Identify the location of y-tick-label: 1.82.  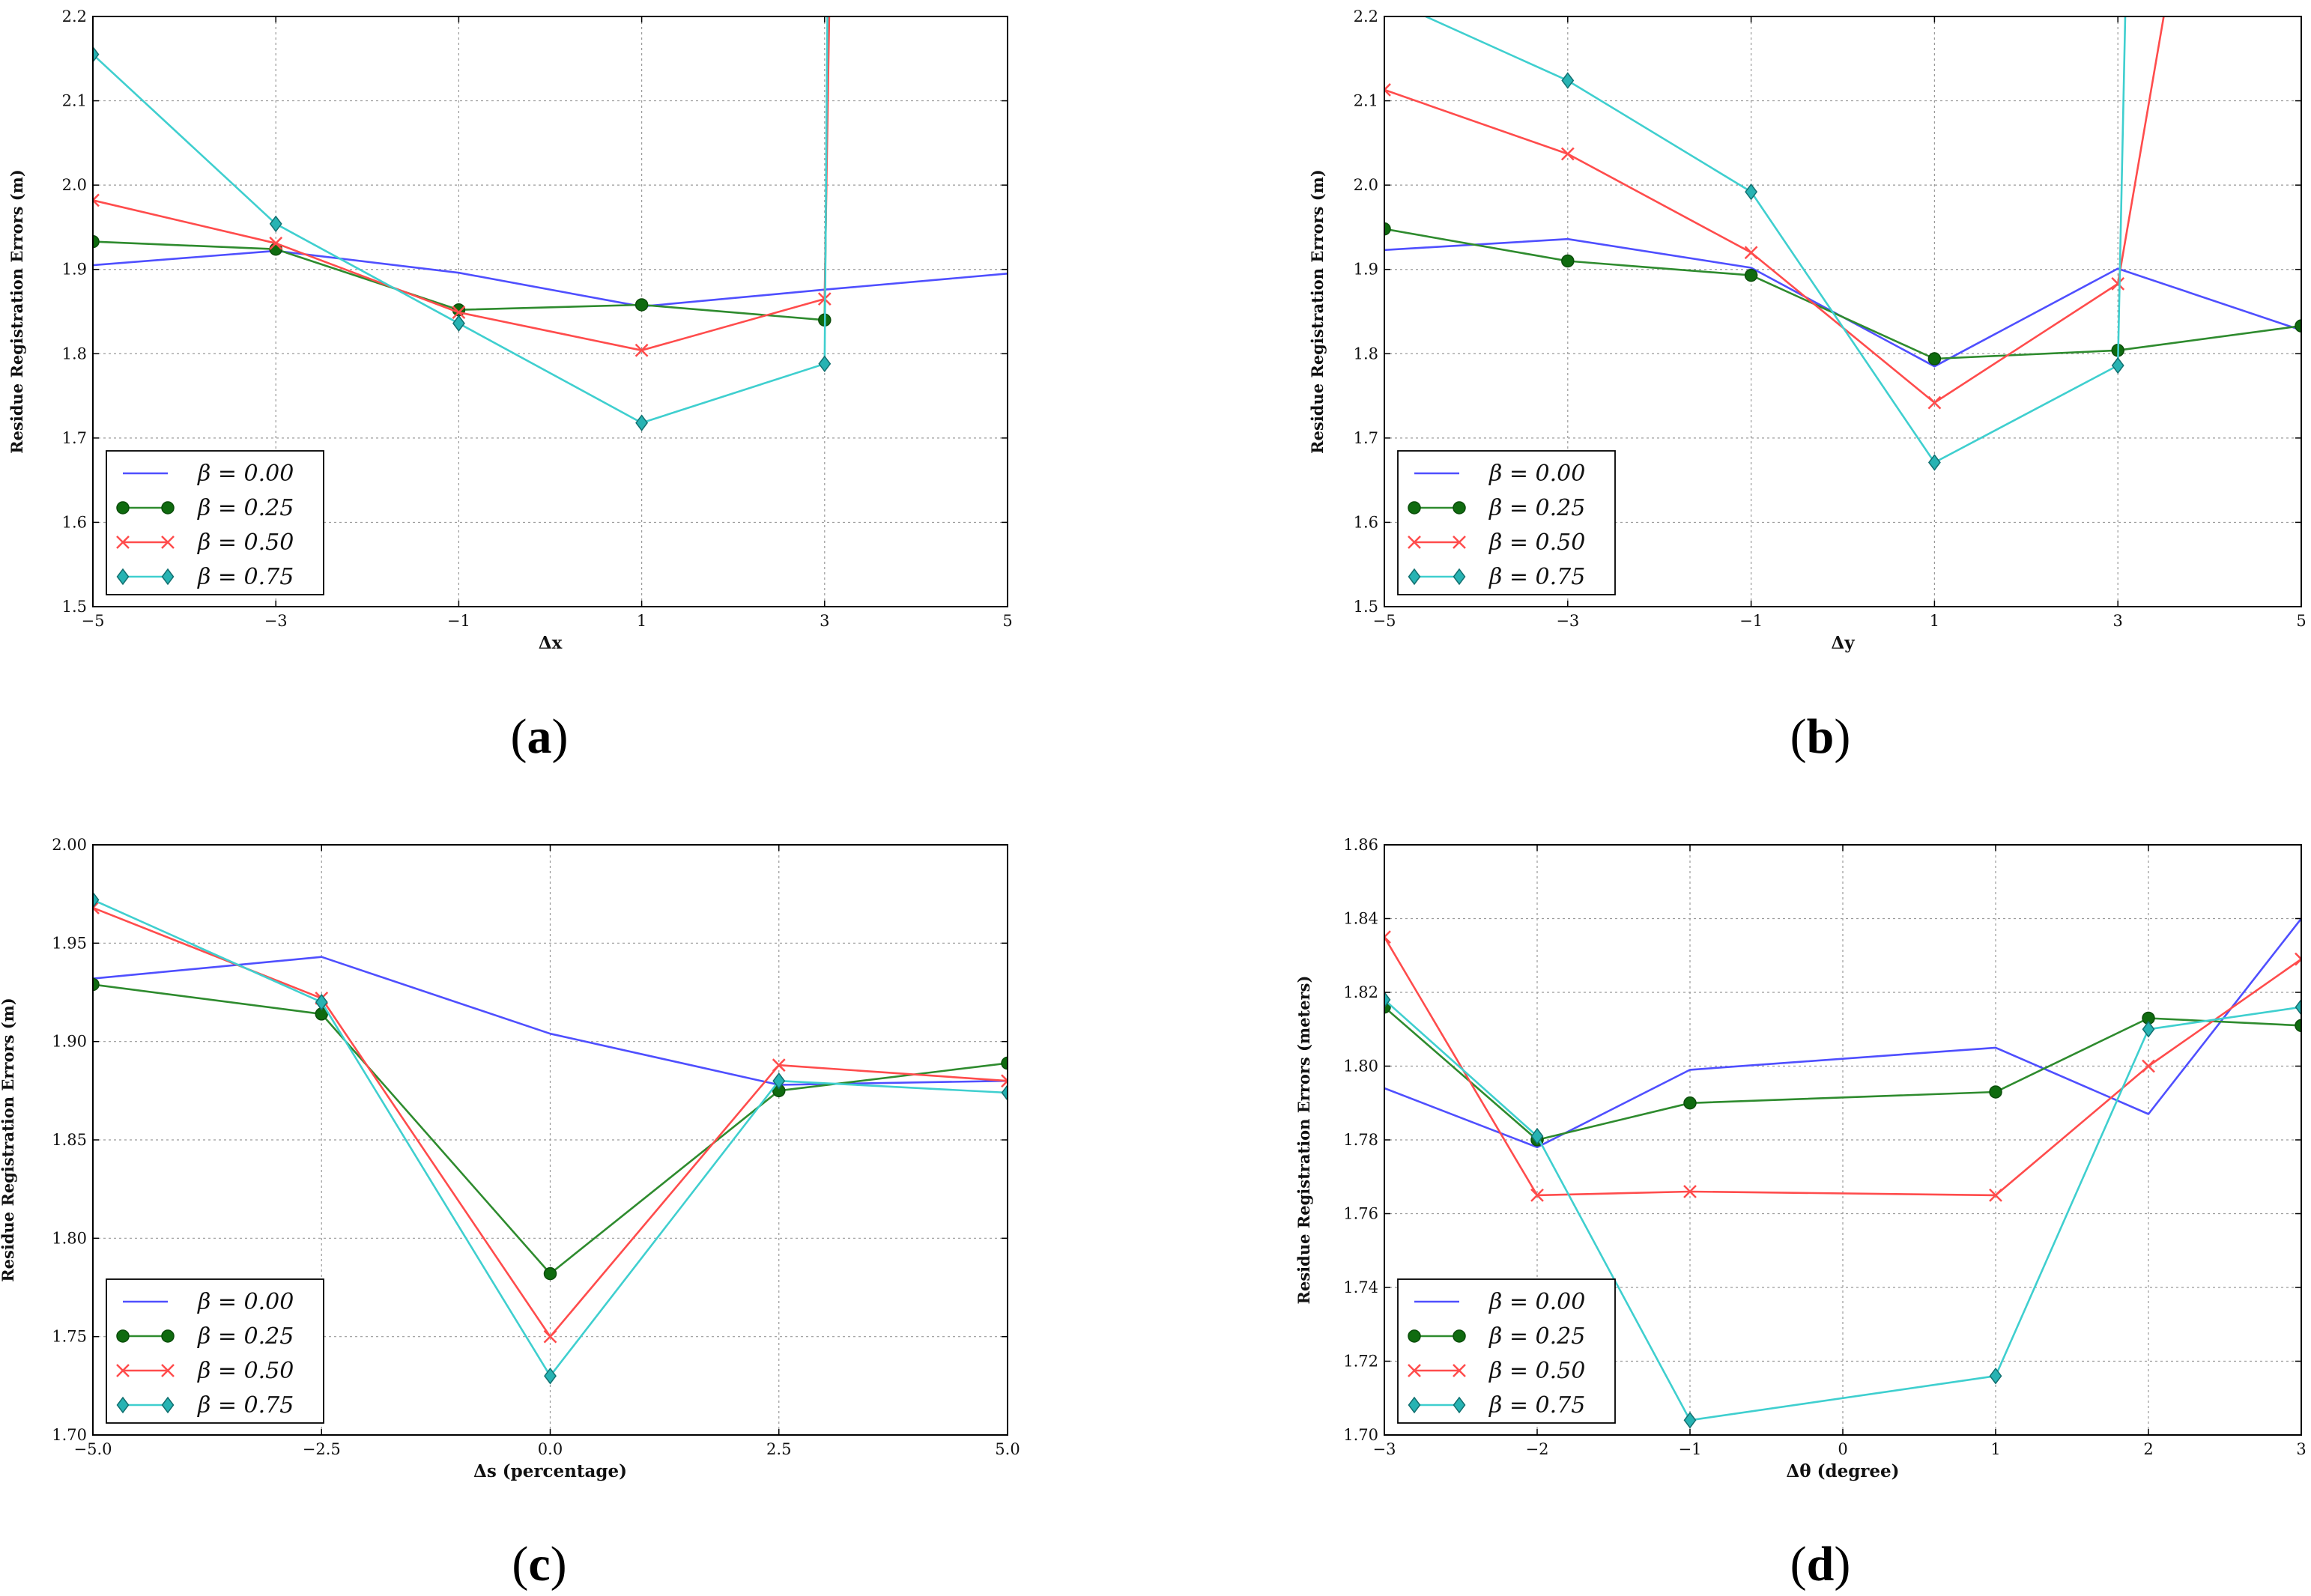
(1361, 992).